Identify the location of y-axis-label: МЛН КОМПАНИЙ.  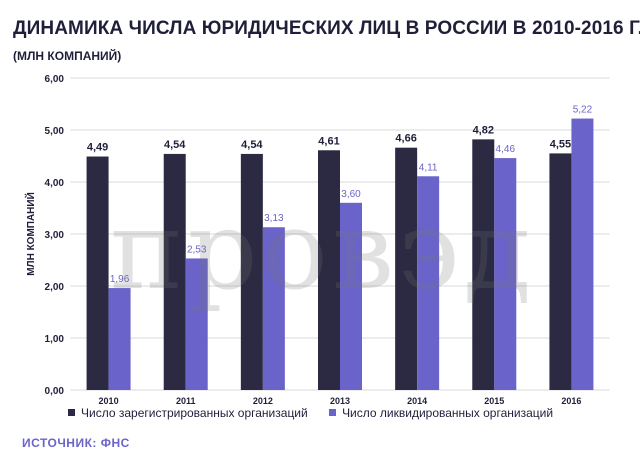
(30, 234).